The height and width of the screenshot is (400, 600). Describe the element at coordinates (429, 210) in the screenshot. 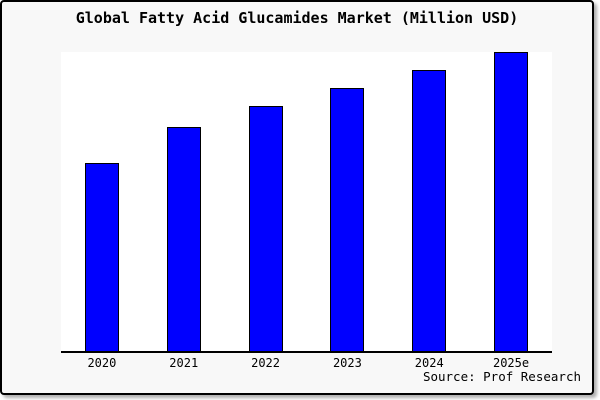

I see `bar-2024` at that location.